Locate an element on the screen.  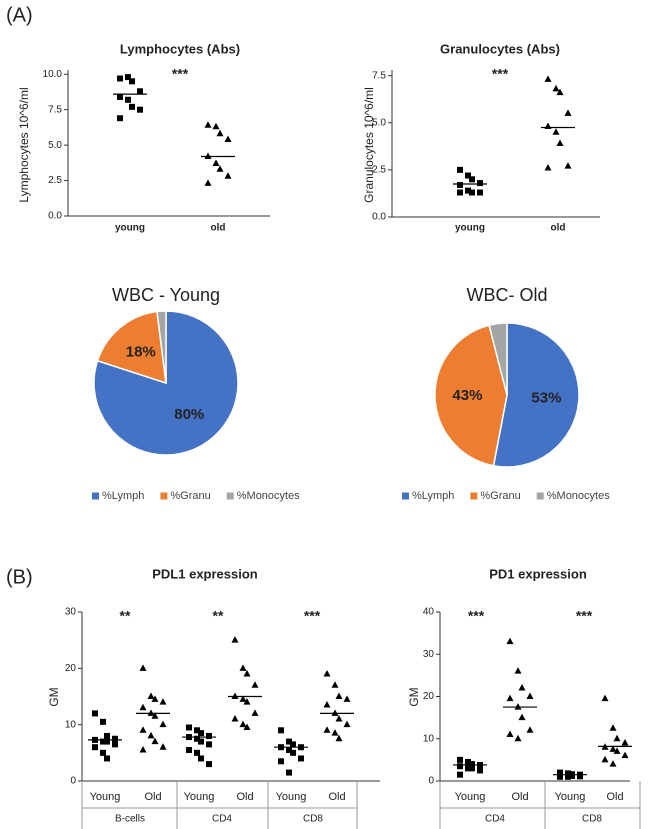
x-tick-label: old is located at coordinates (218, 228).